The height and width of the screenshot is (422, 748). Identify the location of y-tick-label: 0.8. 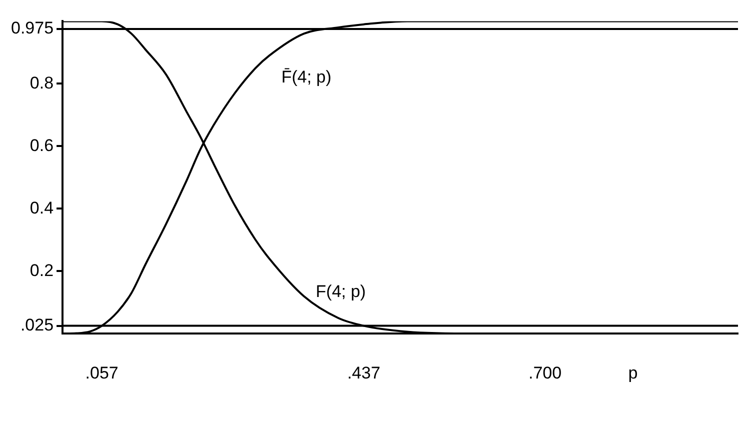
(42, 82).